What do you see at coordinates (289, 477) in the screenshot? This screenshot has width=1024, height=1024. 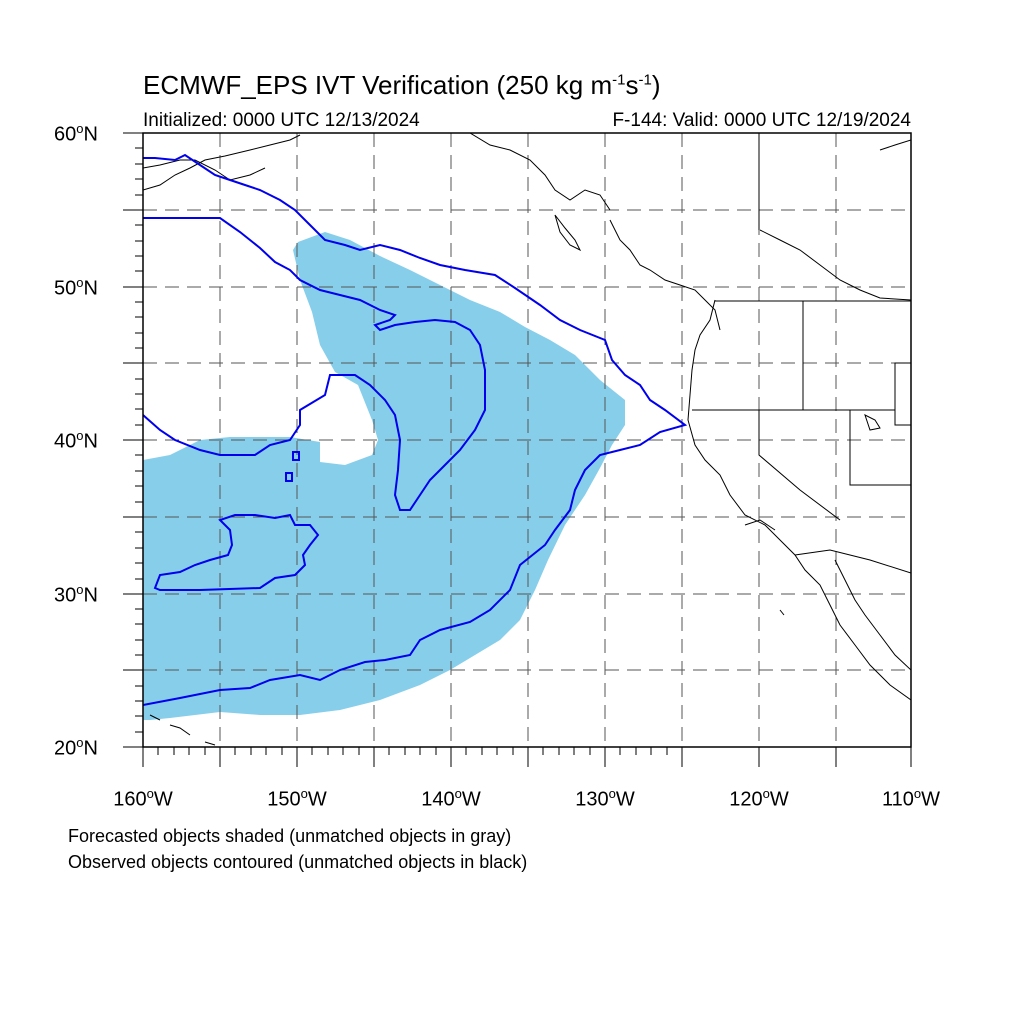 I see `observed-object-small-b` at bounding box center [289, 477].